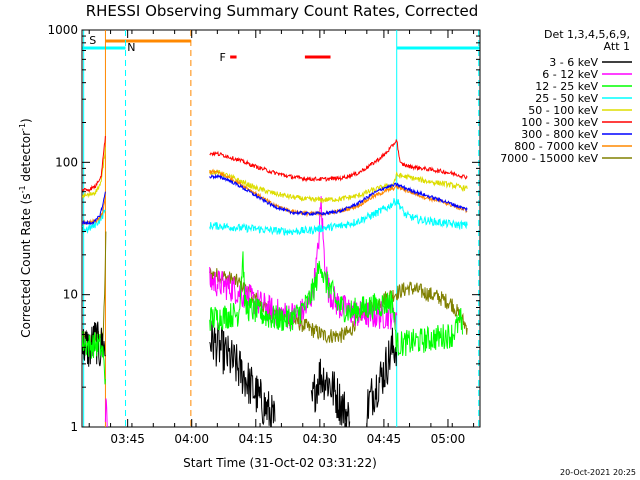 The width and height of the screenshot is (640, 480). Describe the element at coordinates (22, 127) in the screenshot. I see `y-axis-label-sup2: -1` at that location.